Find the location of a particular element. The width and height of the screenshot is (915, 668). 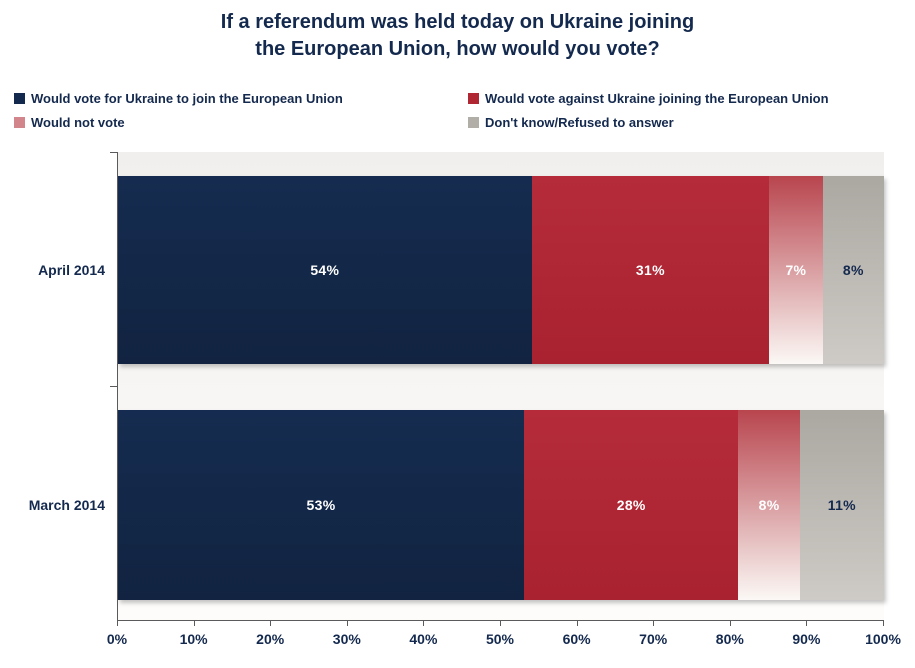

bar-segment: 31% is located at coordinates (650, 270).